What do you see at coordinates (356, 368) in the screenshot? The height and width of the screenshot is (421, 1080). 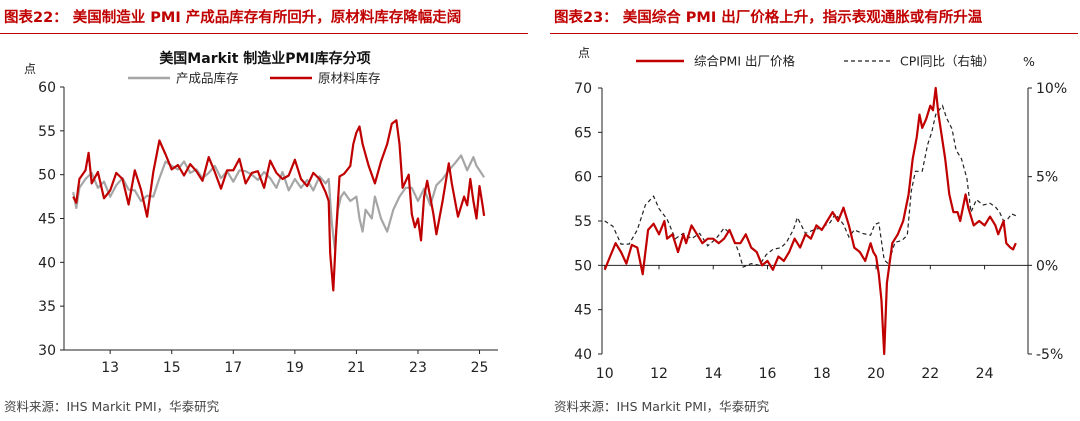 I see `x-tick-label: 21` at bounding box center [356, 368].